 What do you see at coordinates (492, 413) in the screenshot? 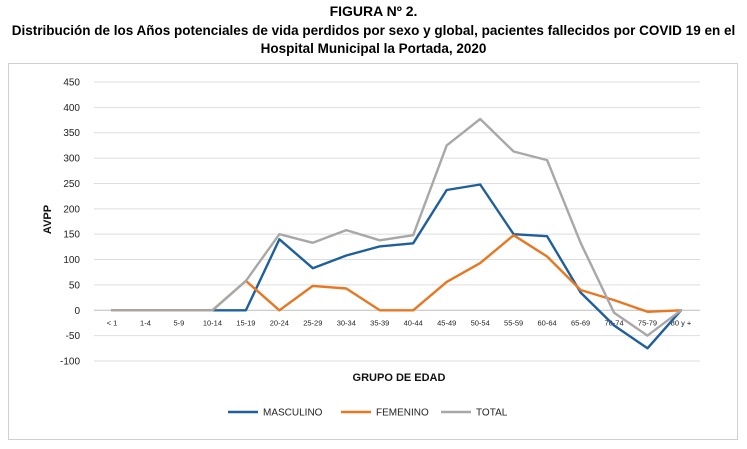
I see `legend-label-total: TOTAL` at bounding box center [492, 413].